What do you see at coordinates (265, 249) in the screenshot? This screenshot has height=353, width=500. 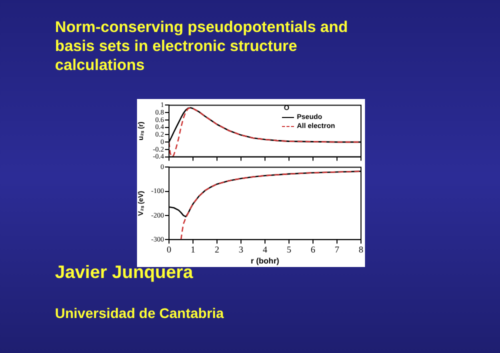 I see `x-tick-label: 4` at bounding box center [265, 249].